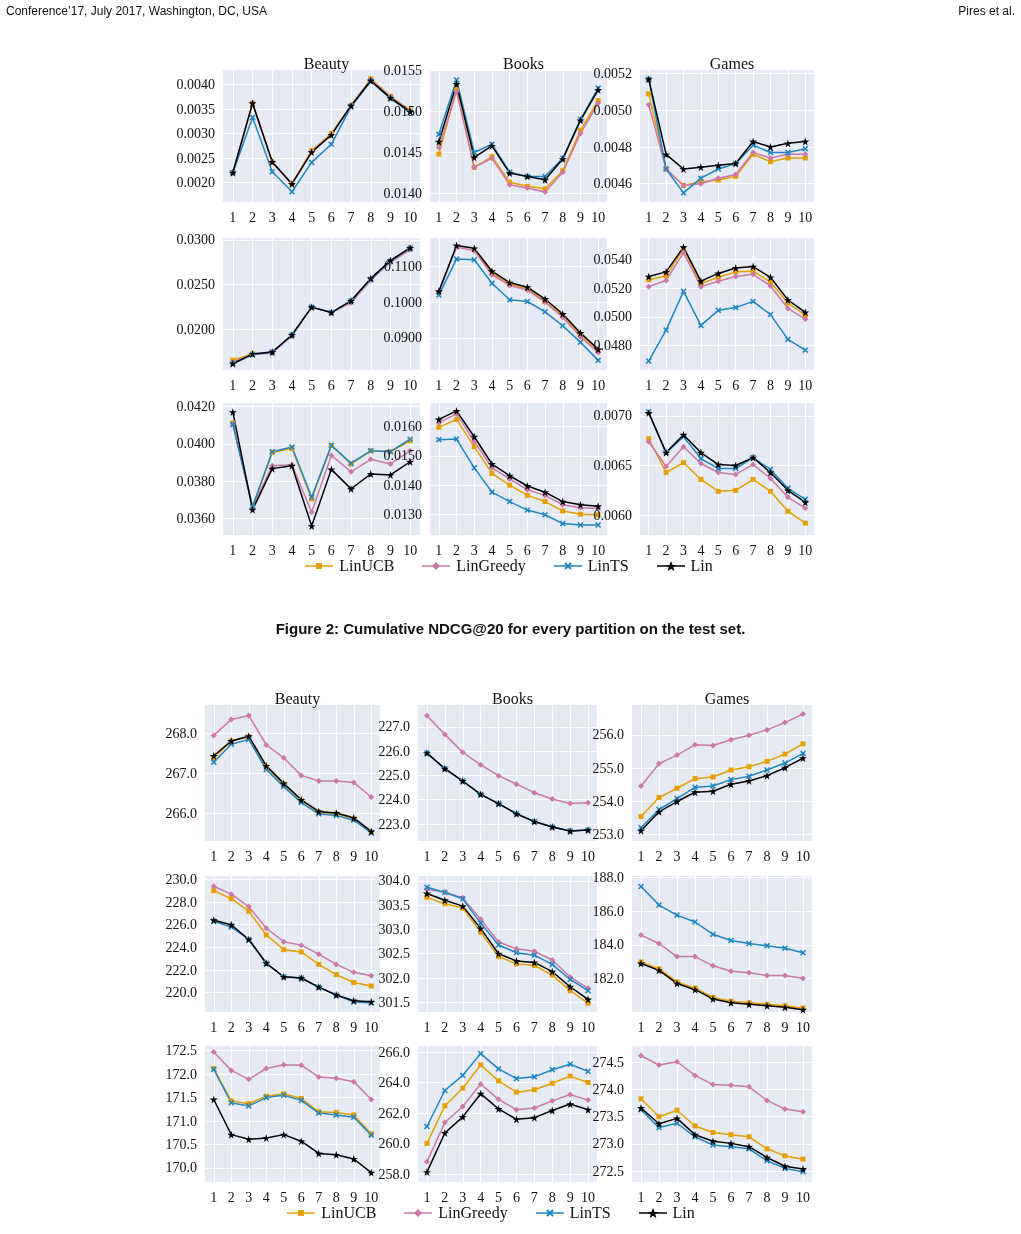  Describe the element at coordinates (612, 147) in the screenshot. I see `y-tick-label: 0.0048` at that location.